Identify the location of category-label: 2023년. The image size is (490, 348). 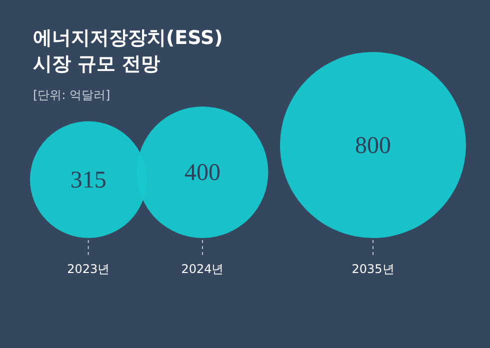
(88, 269).